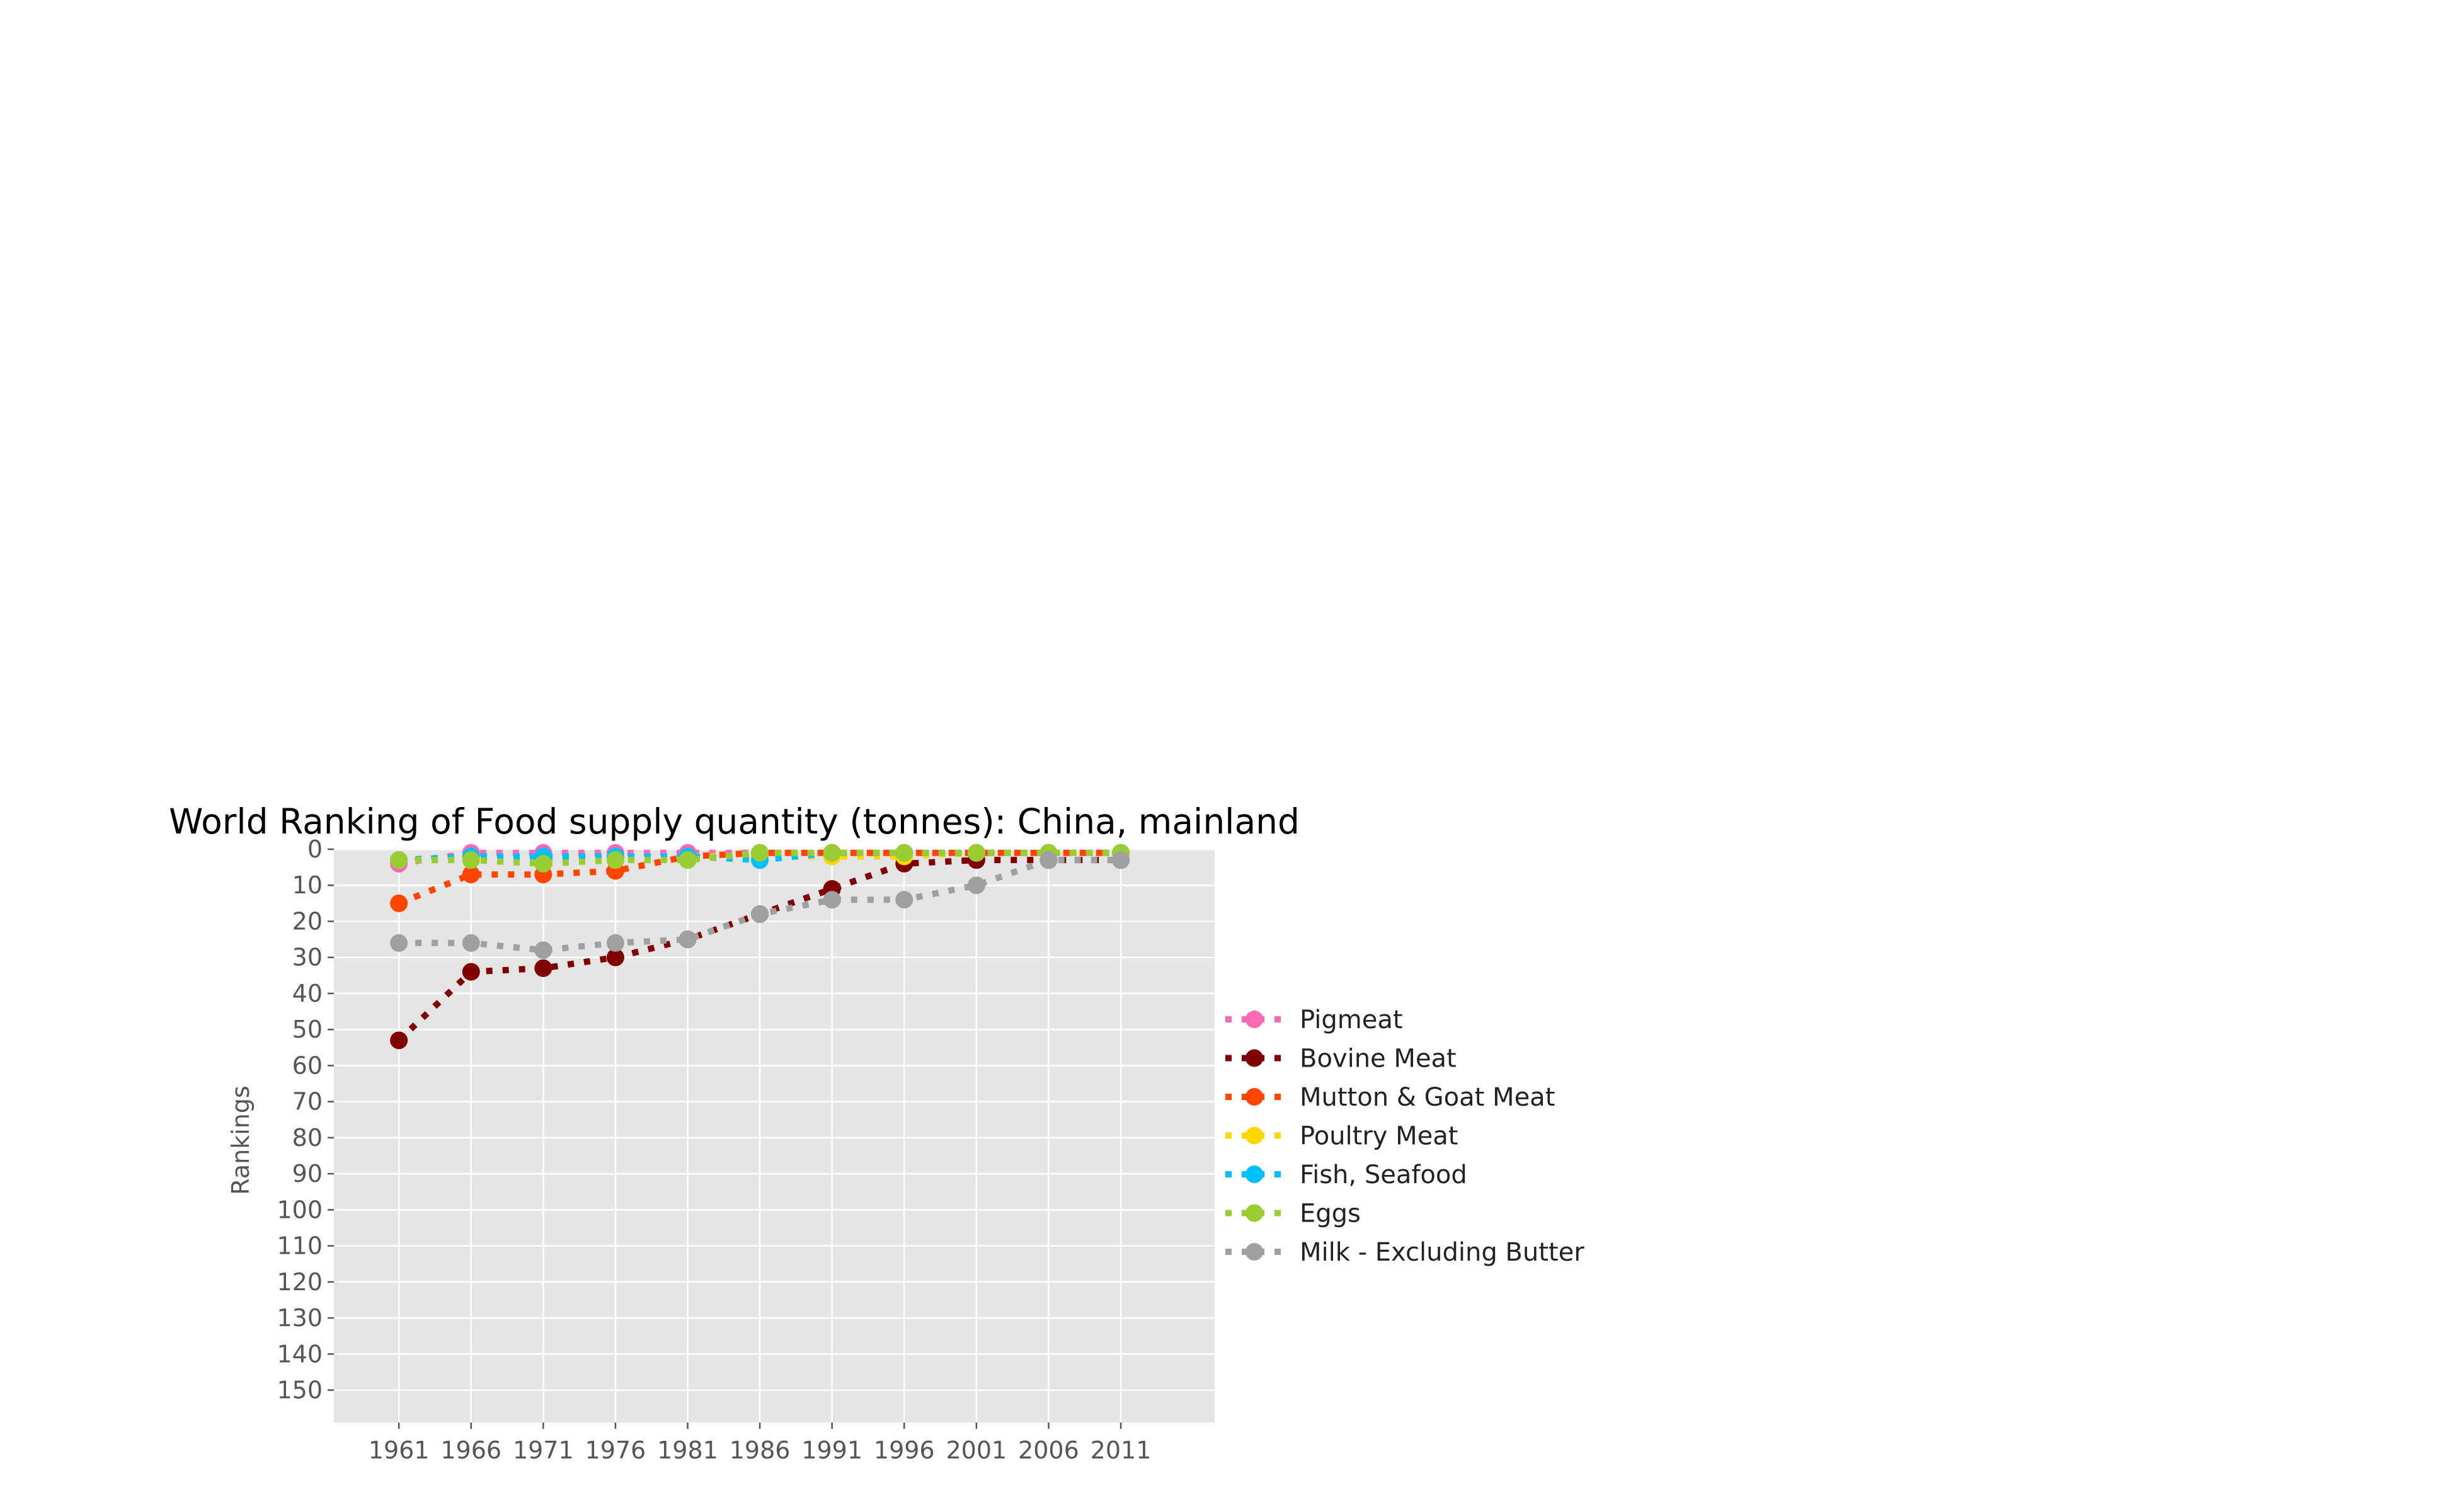 The height and width of the screenshot is (1512, 2457). I want to click on legend-item: Poultry Meat, so click(1341, 1136).